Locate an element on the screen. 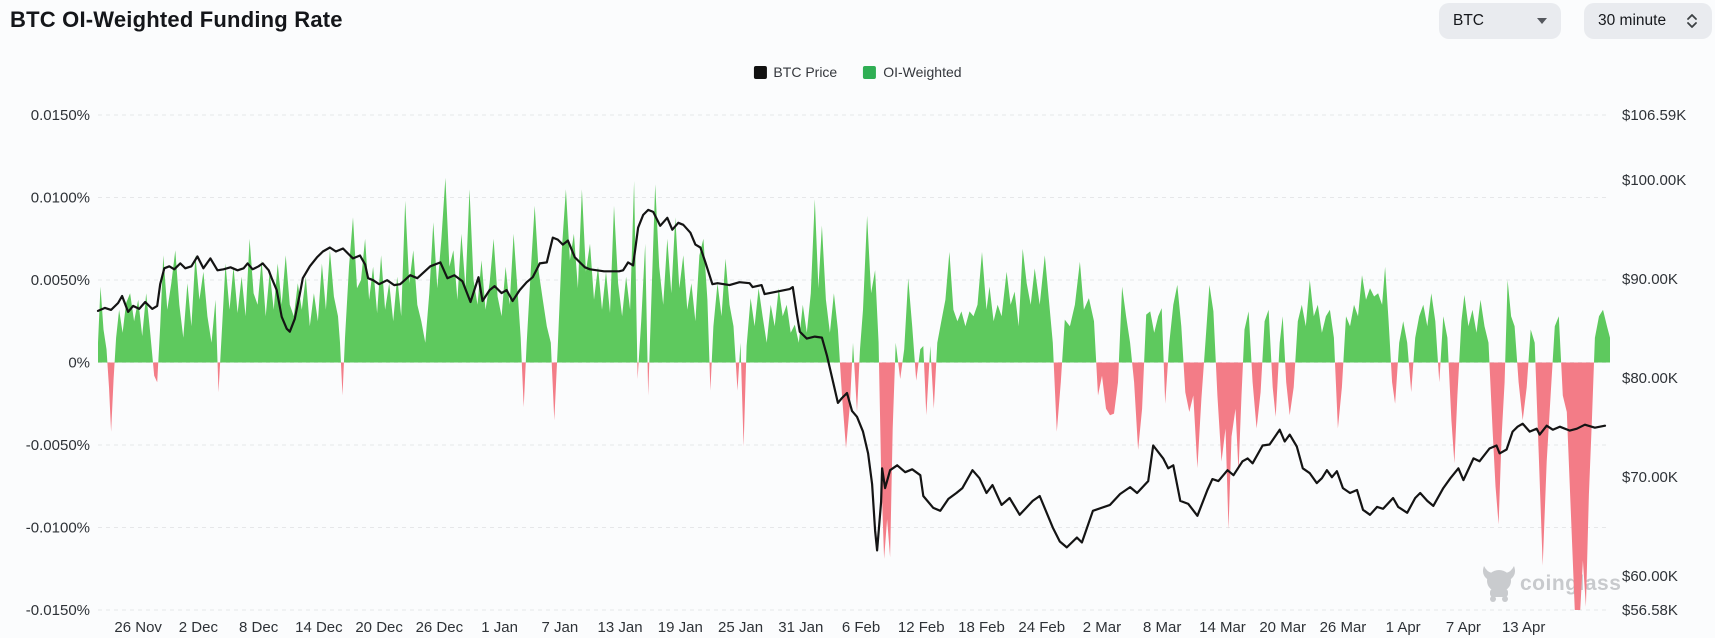  symbol-select-value: BTC is located at coordinates (1468, 20).